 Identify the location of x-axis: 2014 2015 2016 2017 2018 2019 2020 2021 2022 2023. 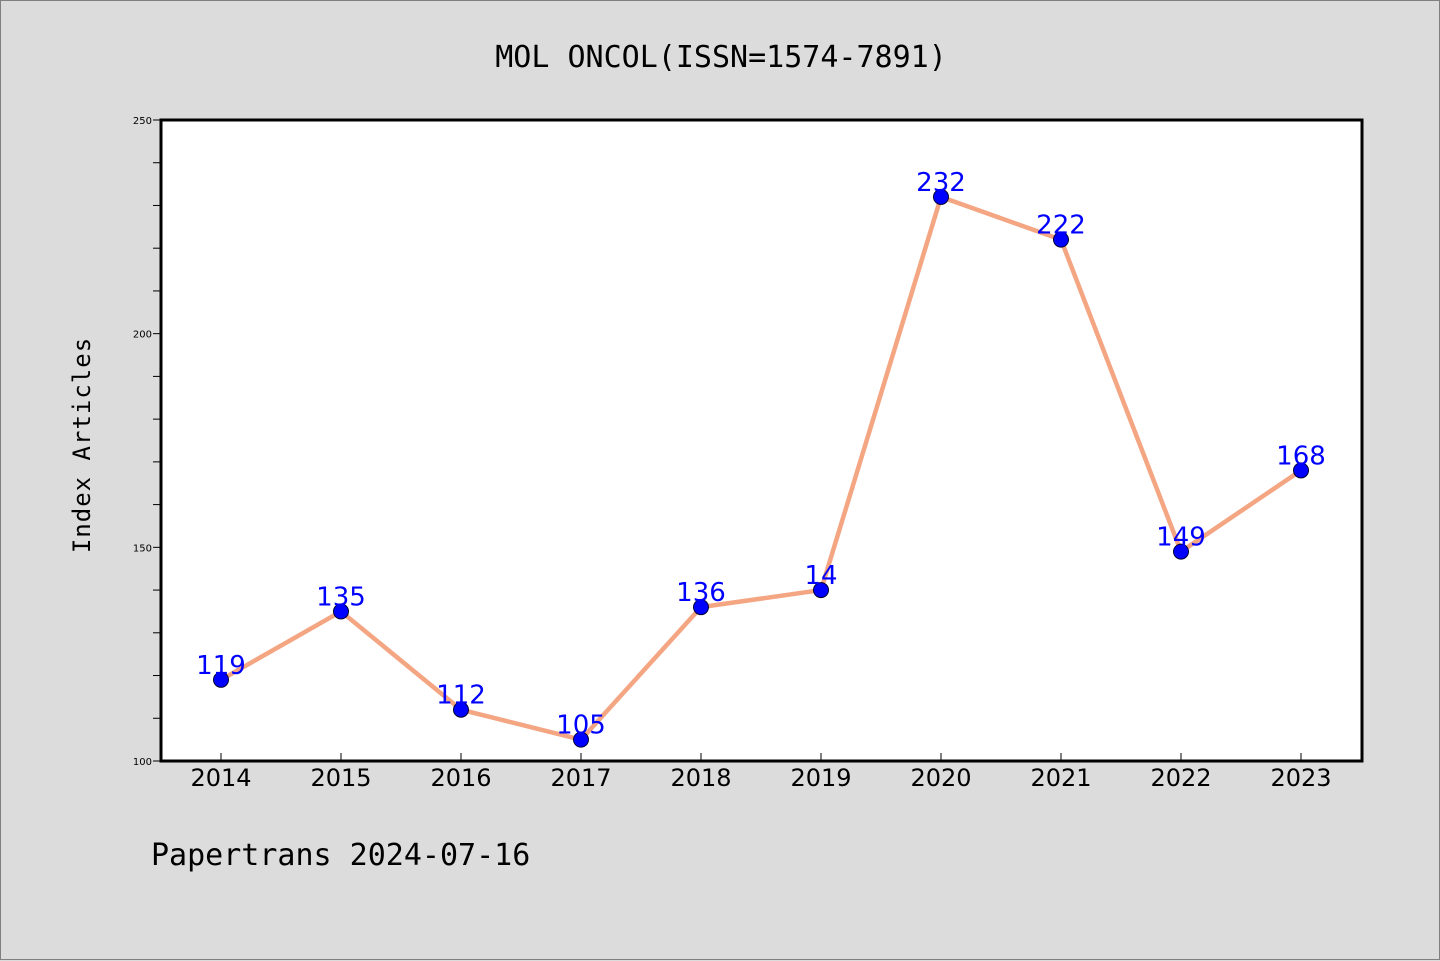
(761, 772).